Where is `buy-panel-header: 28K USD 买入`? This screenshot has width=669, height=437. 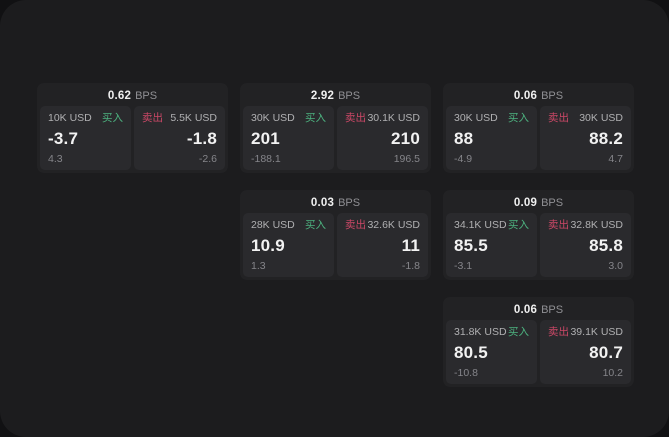
buy-panel-header: 28K USD 买入 is located at coordinates (288, 225).